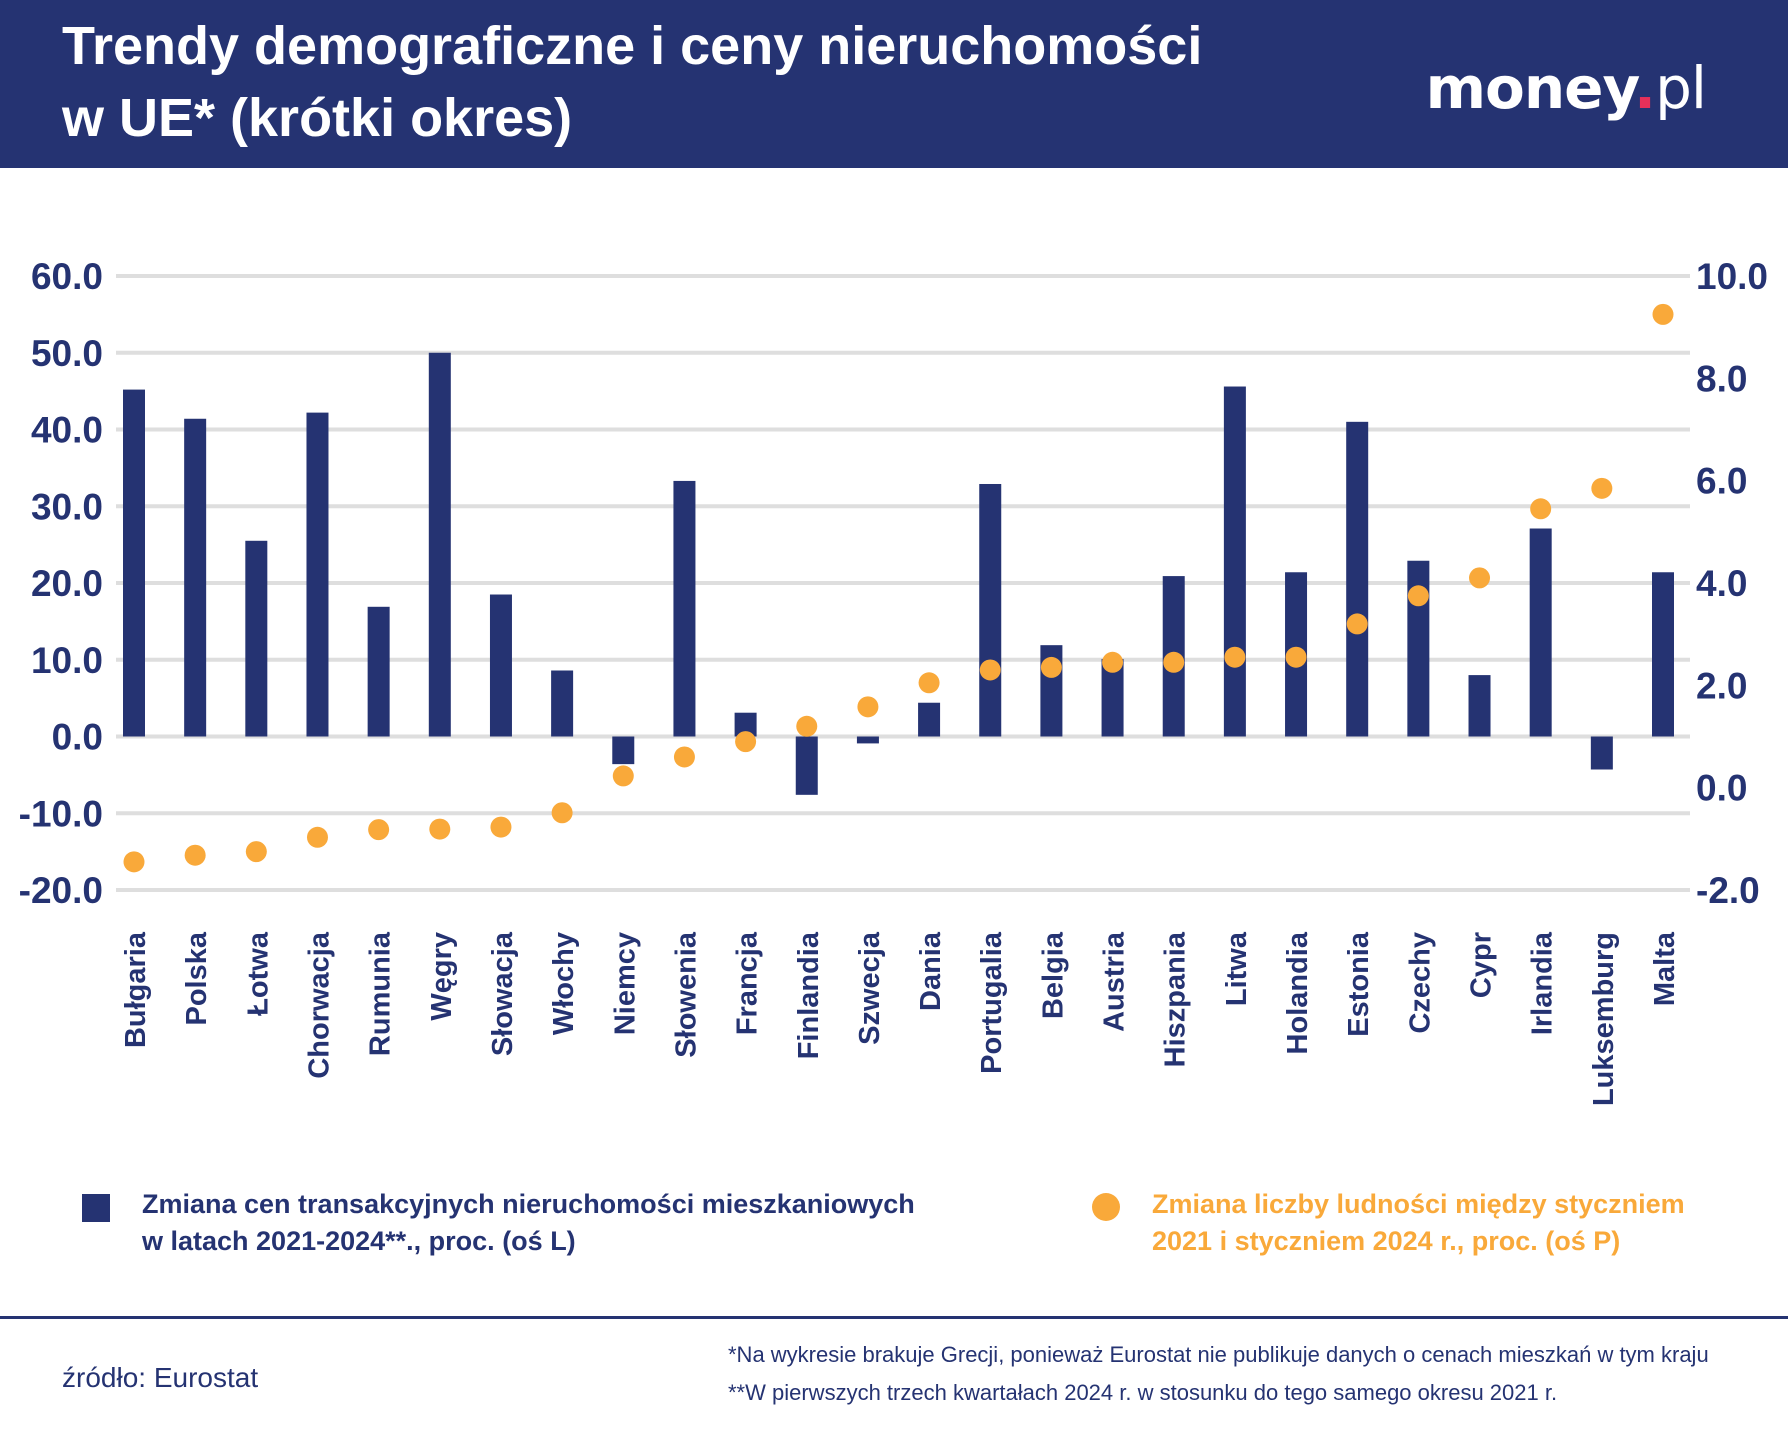  What do you see at coordinates (1053, 975) in the screenshot?
I see `category-label: Belgia` at bounding box center [1053, 975].